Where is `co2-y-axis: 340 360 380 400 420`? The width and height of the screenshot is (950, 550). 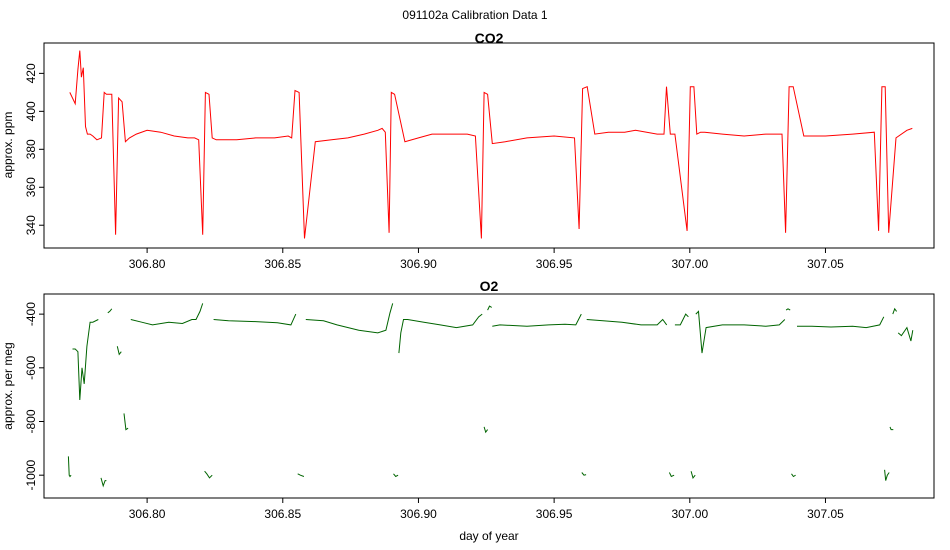
co2-y-axis: 340 360 380 400 420 is located at coordinates (34, 149).